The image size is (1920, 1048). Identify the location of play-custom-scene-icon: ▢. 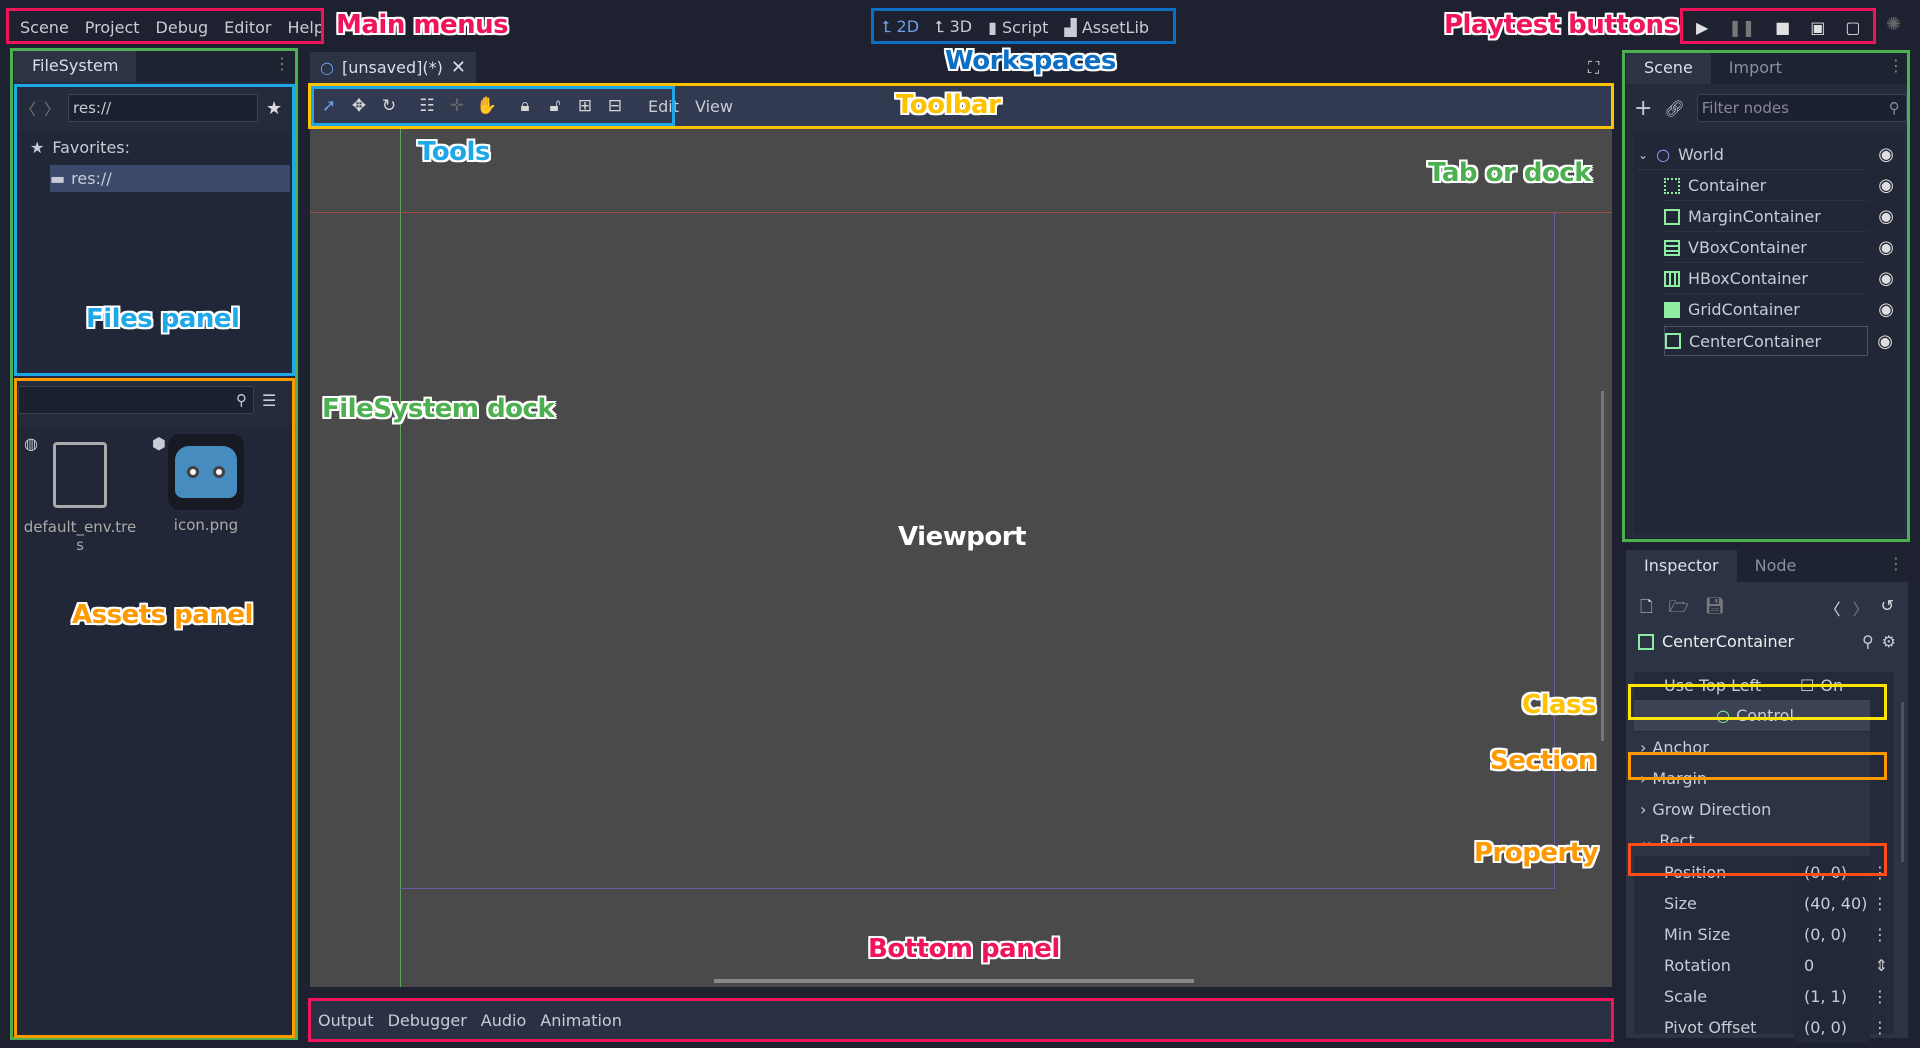
(1853, 27).